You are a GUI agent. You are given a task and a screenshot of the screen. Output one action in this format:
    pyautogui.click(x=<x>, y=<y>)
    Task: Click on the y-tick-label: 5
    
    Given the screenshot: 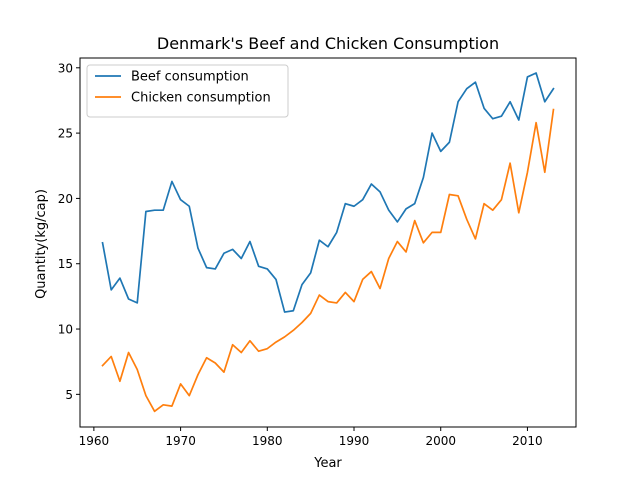 What is the action you would take?
    pyautogui.click(x=69, y=395)
    